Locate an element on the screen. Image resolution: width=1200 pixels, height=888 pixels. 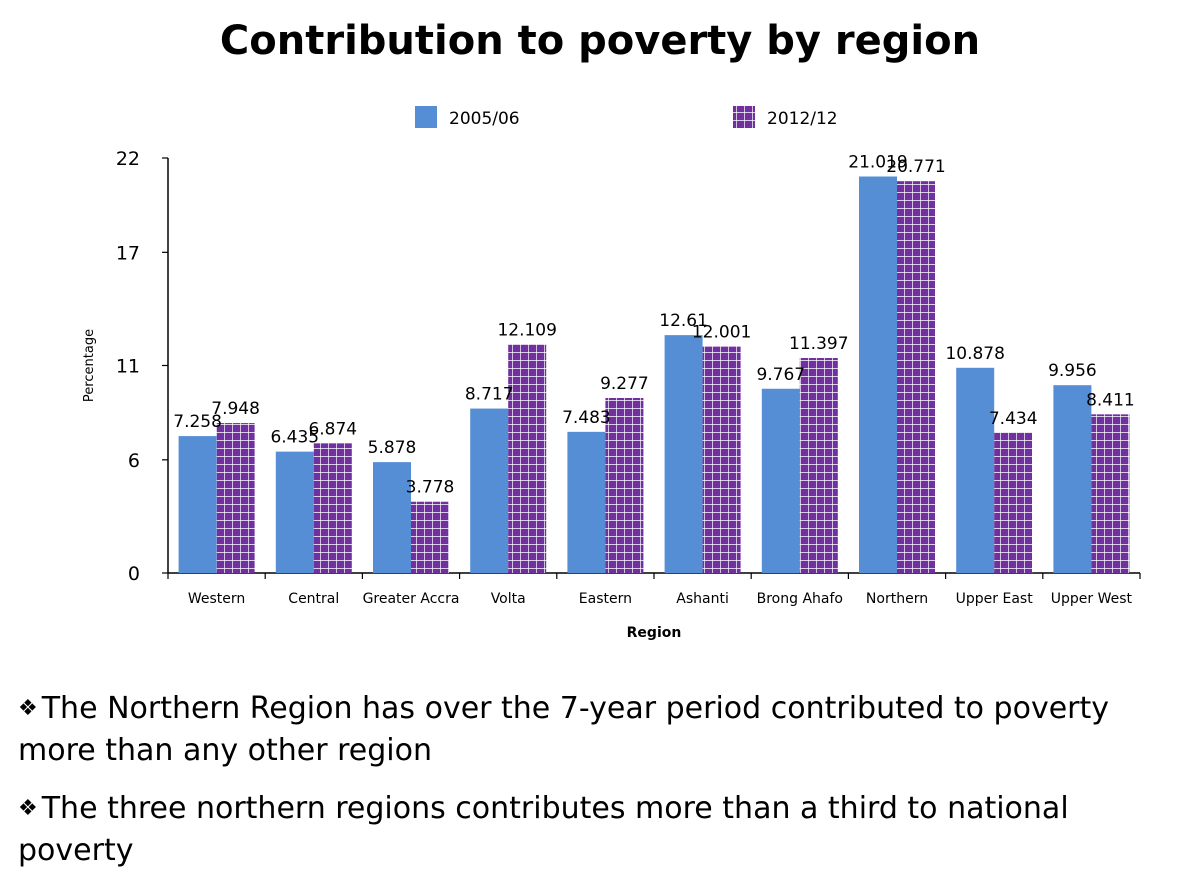
data-label: 6.874 is located at coordinates (332, 429).